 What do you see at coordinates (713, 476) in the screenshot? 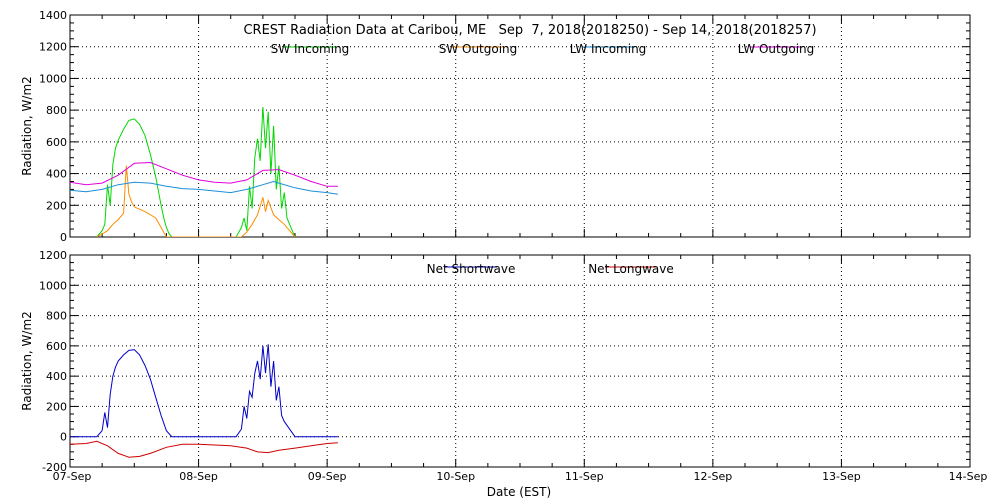
I see `x-tick-label: 12-Sep` at bounding box center [713, 476].